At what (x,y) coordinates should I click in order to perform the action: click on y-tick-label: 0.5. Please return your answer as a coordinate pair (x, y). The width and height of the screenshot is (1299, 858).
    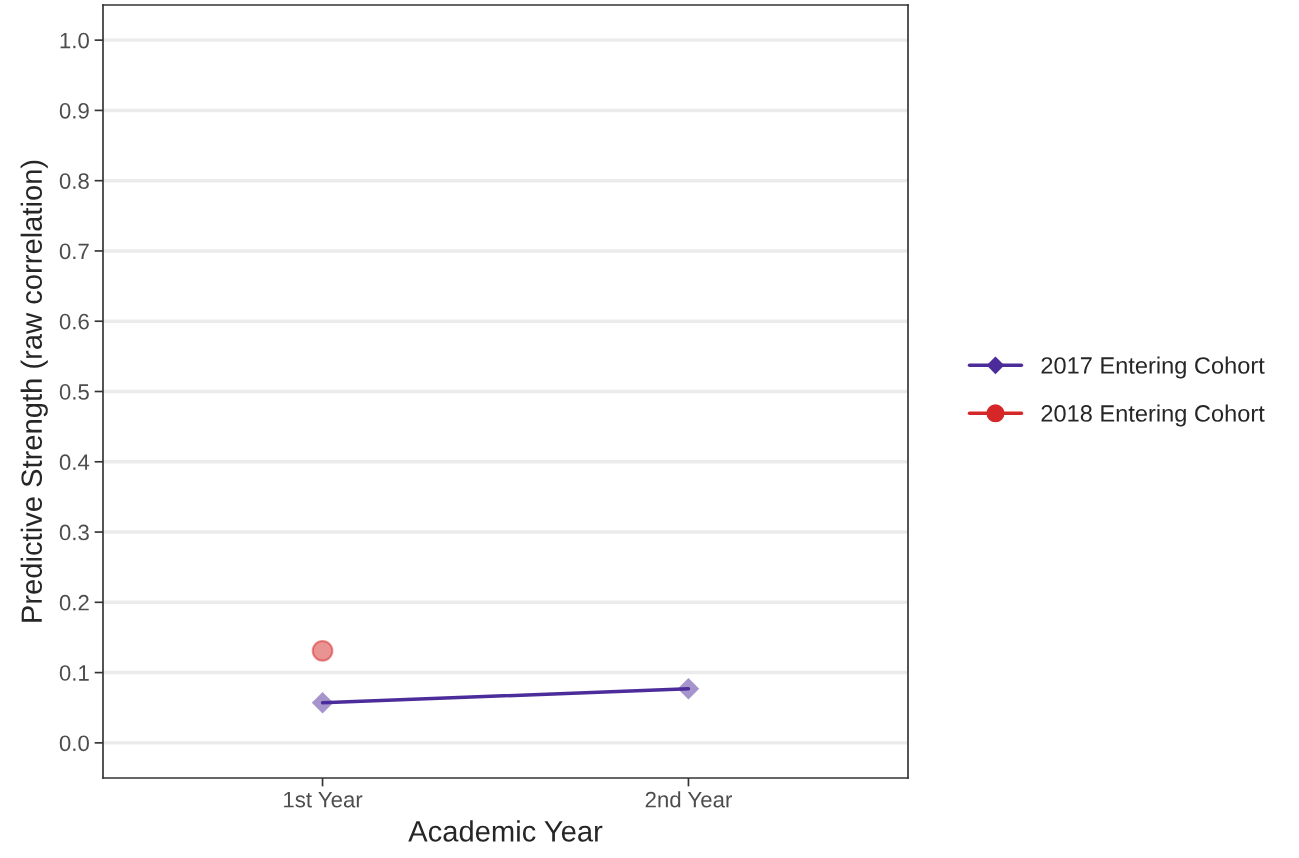
    Looking at the image, I should click on (74, 392).